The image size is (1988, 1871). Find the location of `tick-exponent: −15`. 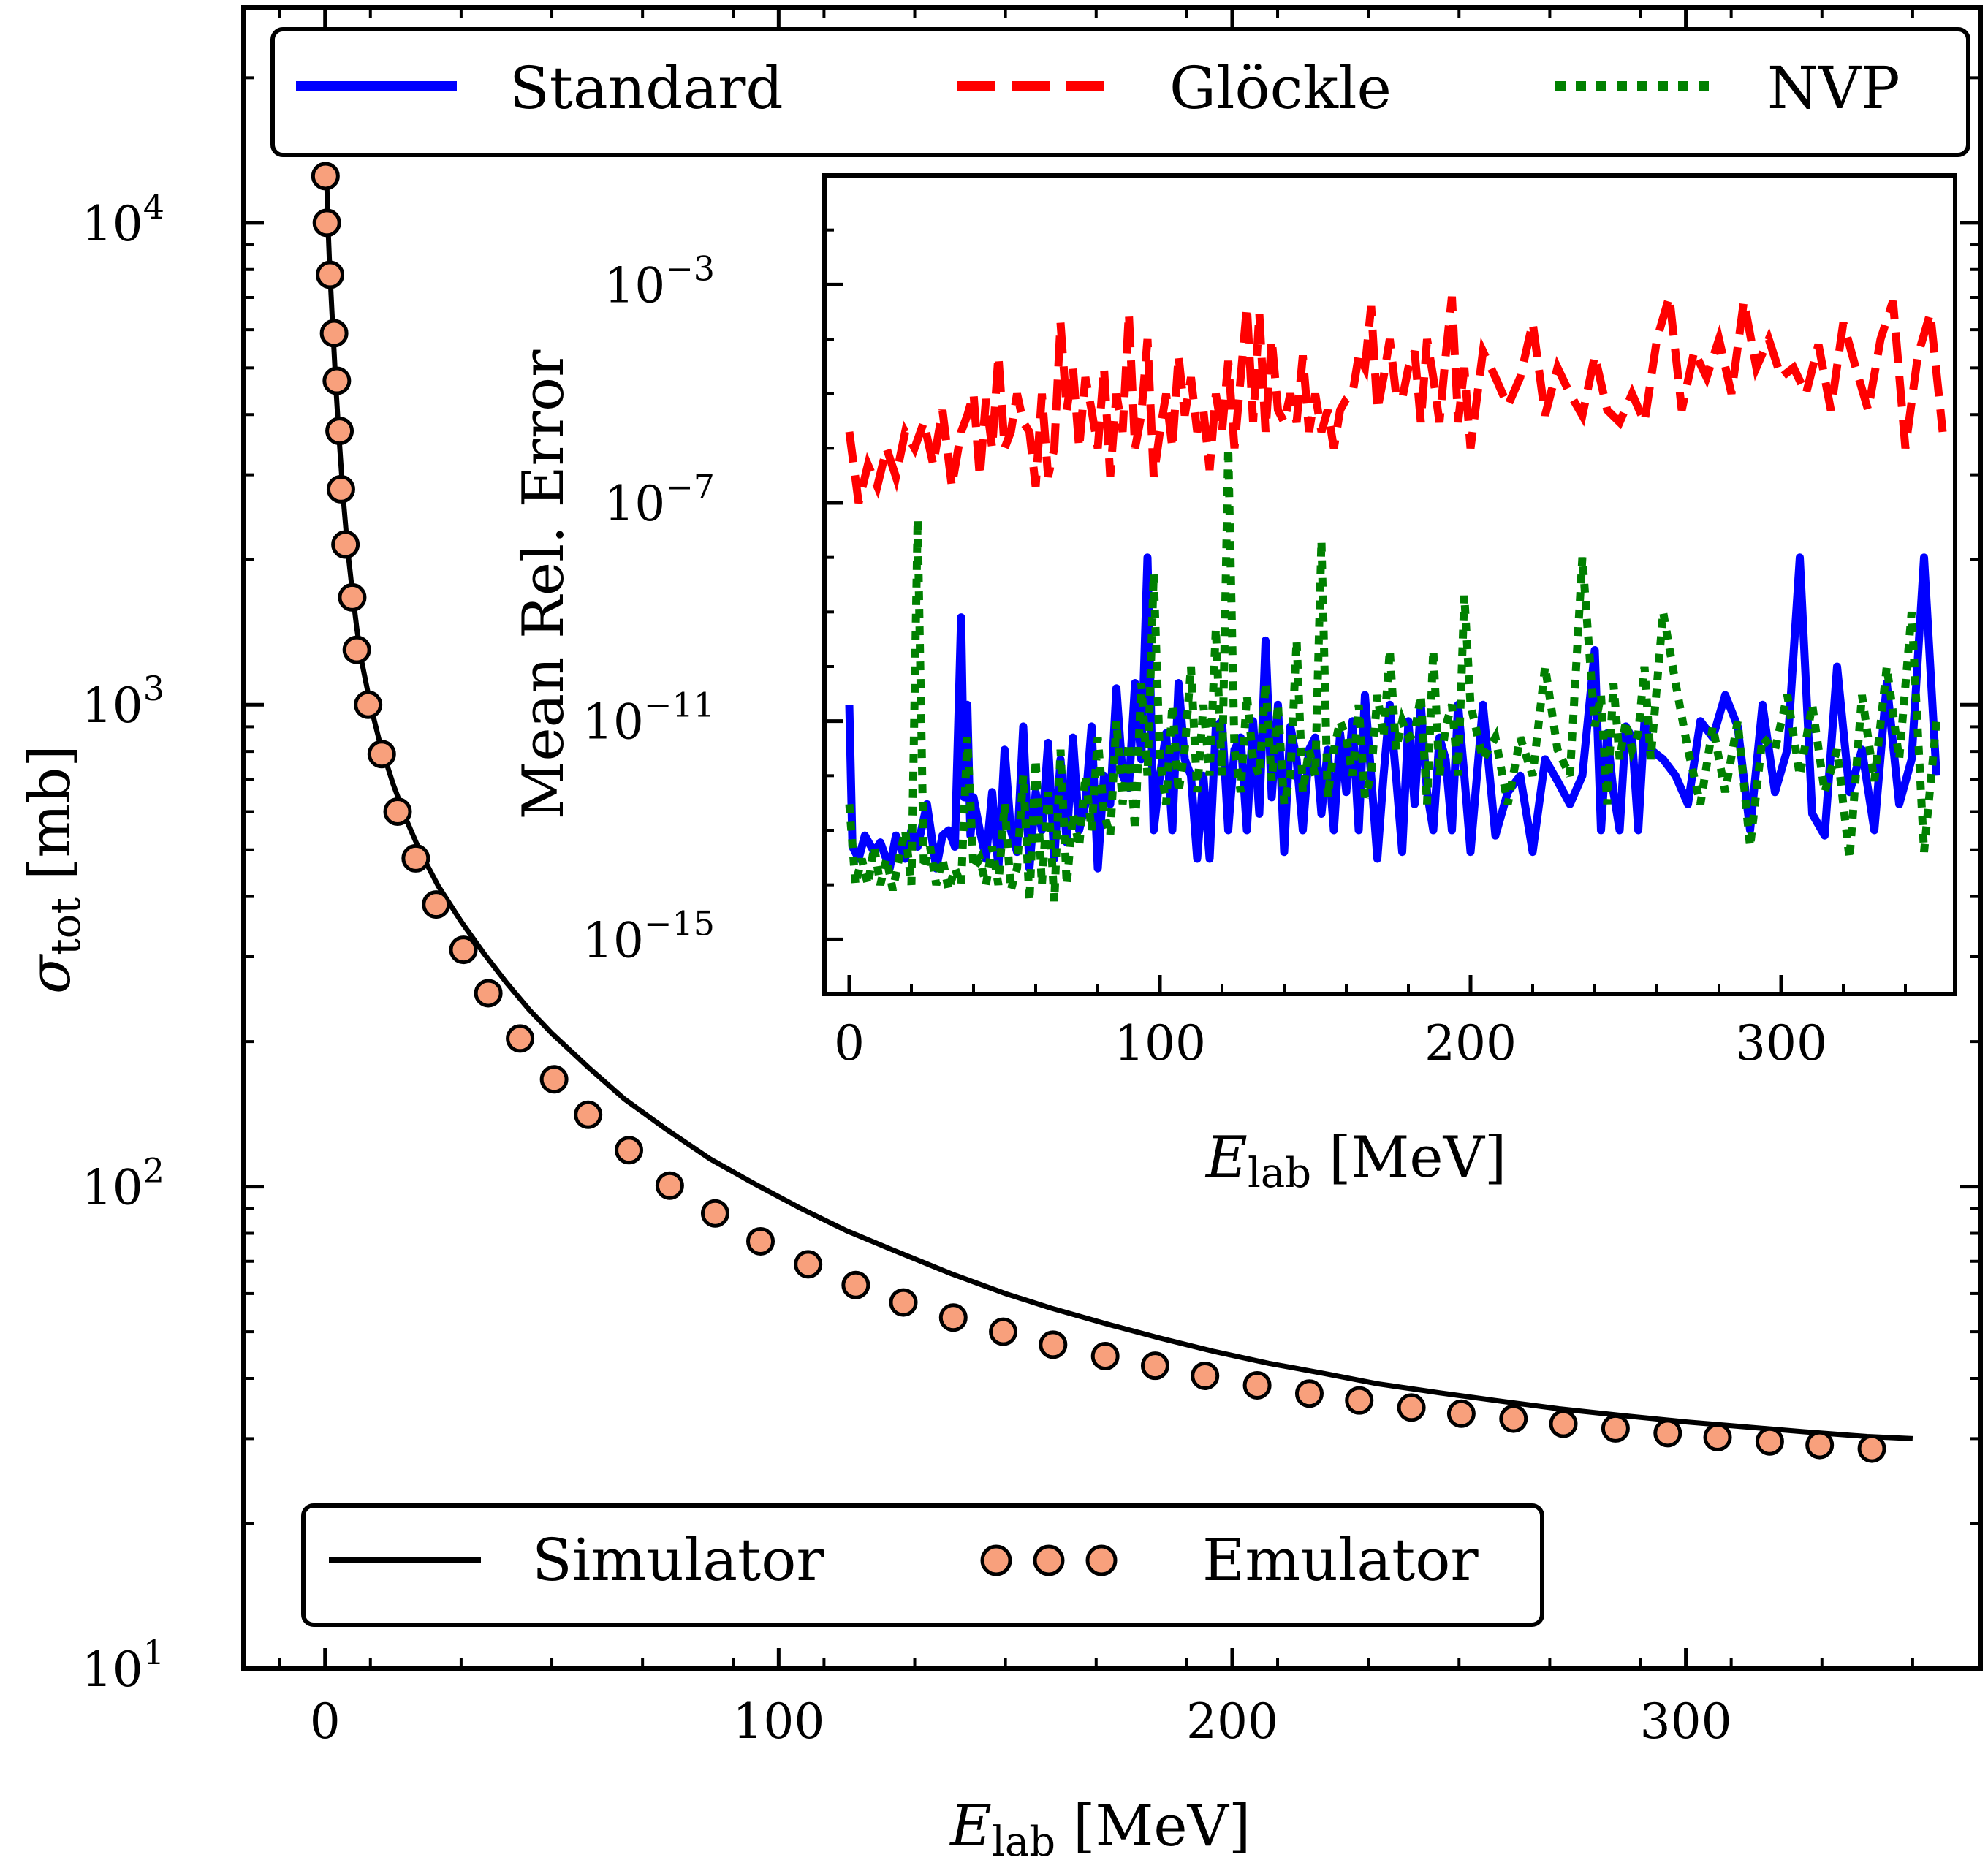

tick-exponent: −15 is located at coordinates (679, 923).